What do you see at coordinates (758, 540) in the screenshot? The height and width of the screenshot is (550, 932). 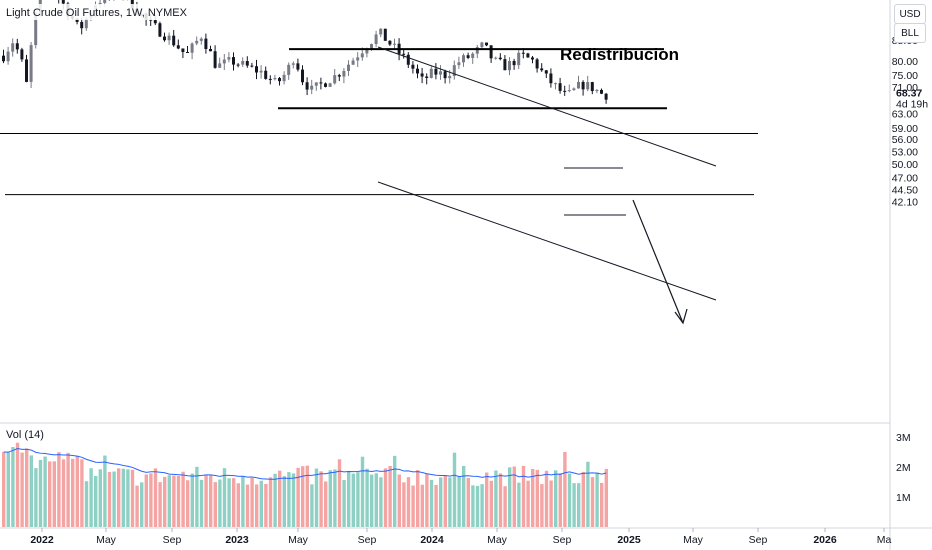 I see `time-tick-label: Sep` at bounding box center [758, 540].